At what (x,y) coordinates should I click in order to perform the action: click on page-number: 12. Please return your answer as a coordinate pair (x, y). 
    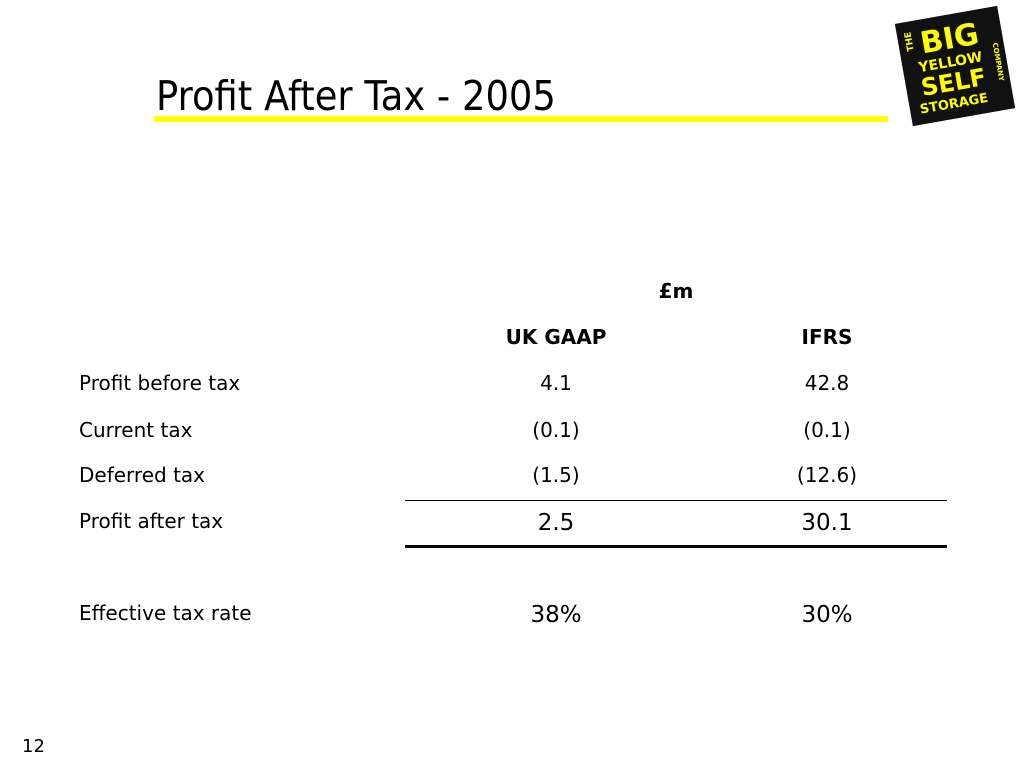
    Looking at the image, I should click on (33, 746).